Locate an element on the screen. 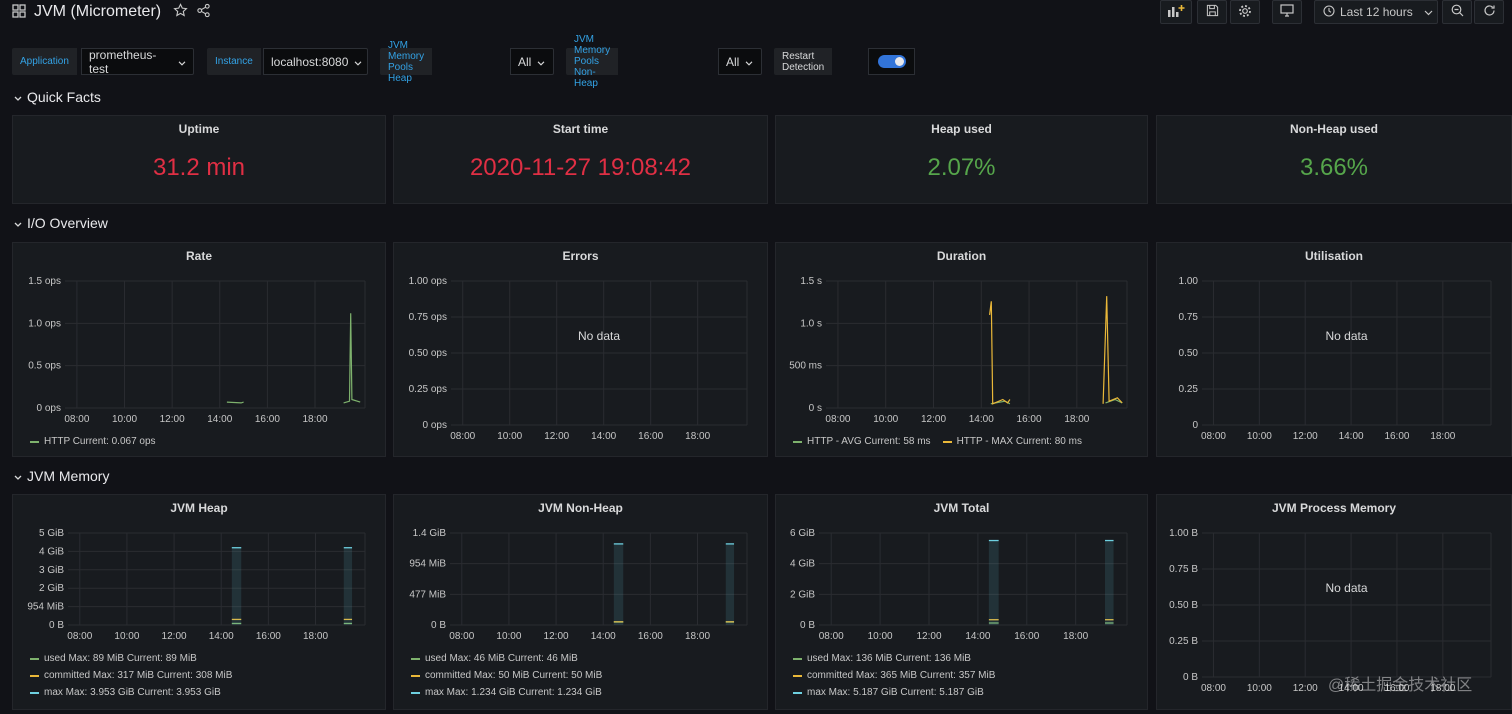  legend-item: used Max: 89 MiB Current: 89 MiB is located at coordinates (131, 658).